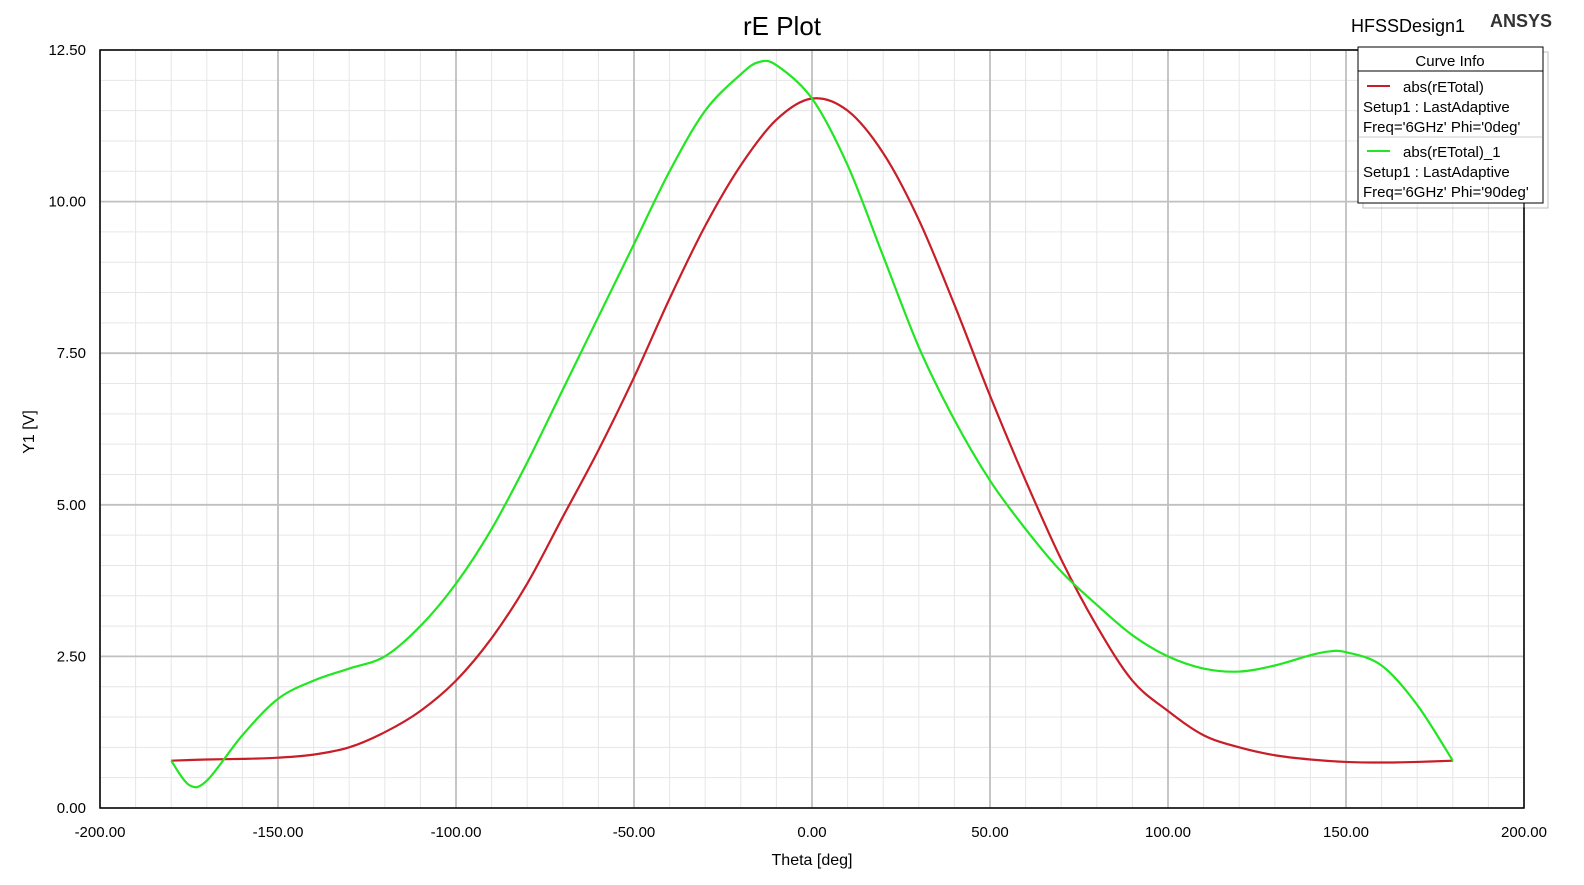  Describe the element at coordinates (29, 432) in the screenshot. I see `y-axis-title: Y1 [V]` at that location.